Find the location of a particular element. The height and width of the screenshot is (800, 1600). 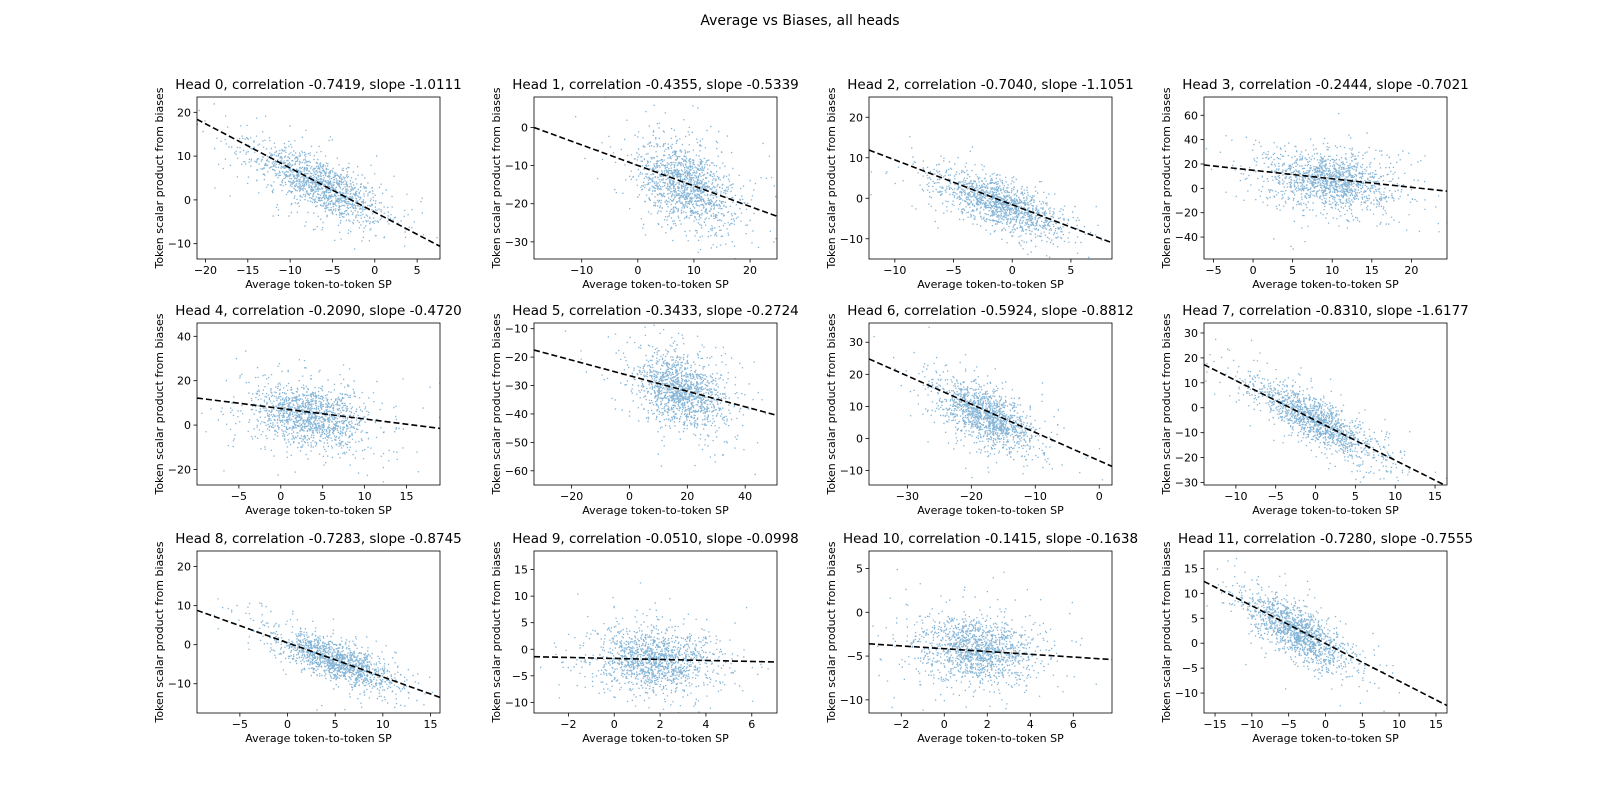

y-tick-label: 30 is located at coordinates (856, 342).